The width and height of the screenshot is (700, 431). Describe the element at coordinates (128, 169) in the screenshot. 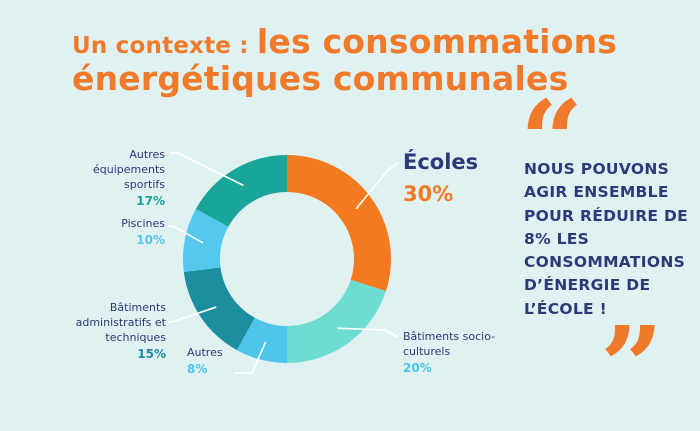

I see `label-sportifs-name: Autres équipements sportifs` at that location.